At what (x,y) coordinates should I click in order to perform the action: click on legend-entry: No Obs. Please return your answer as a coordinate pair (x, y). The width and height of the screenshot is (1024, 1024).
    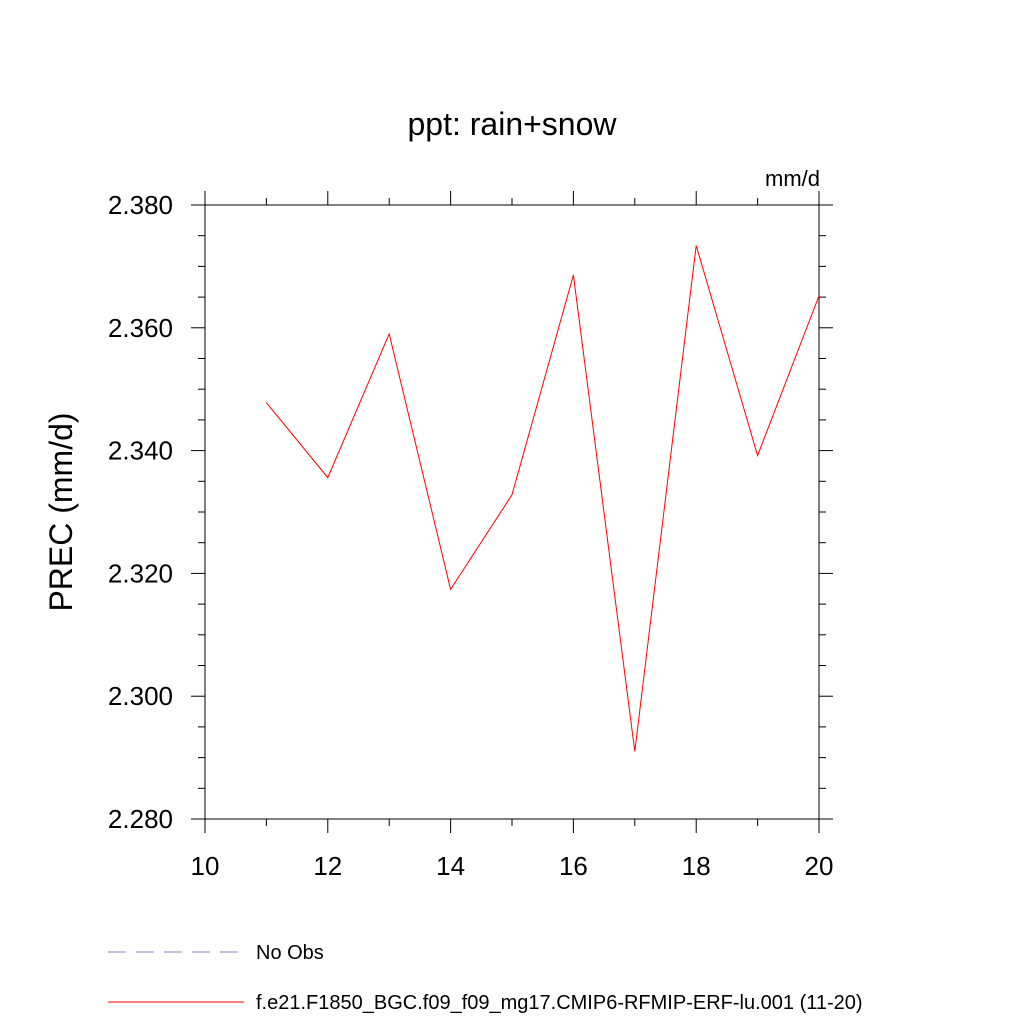
    Looking at the image, I should click on (290, 953).